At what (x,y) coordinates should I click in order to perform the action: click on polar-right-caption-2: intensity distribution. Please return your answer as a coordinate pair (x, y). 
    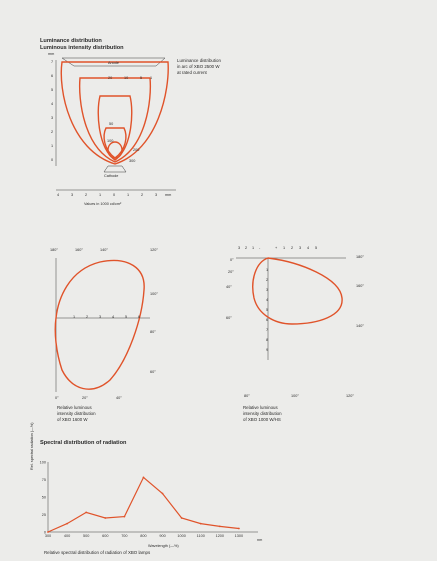
    Looking at the image, I should click on (262, 413).